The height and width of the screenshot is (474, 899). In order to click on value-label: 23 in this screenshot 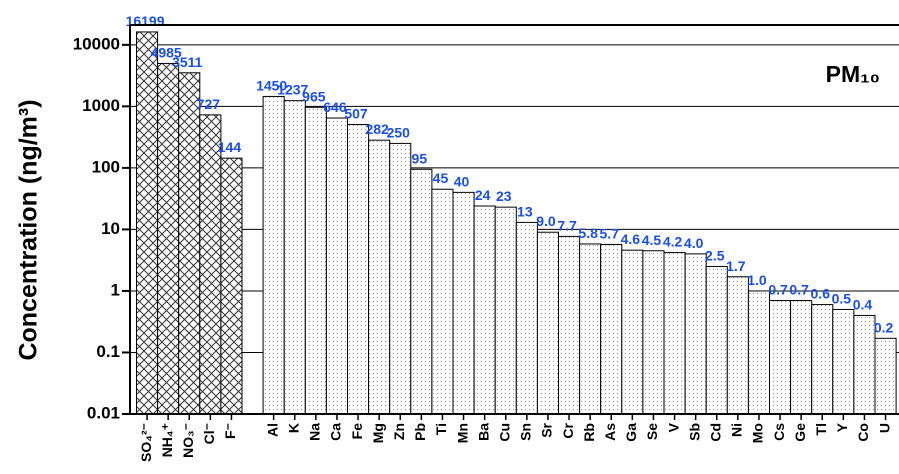, I will do `click(504, 196)`.